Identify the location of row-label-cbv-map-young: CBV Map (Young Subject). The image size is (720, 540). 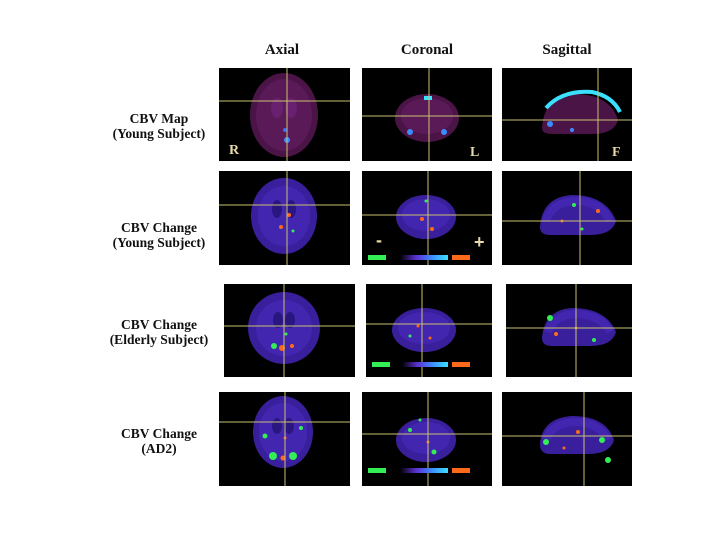
(159, 126).